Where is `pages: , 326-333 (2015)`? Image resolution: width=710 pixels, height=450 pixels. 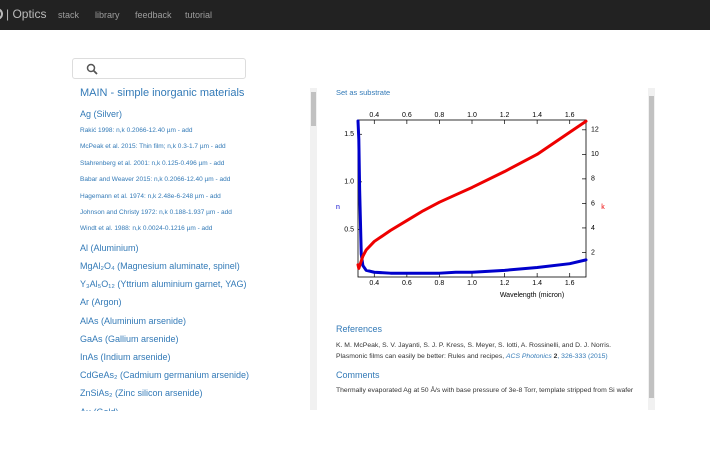 pages: , 326-333 (2015) is located at coordinates (582, 356).